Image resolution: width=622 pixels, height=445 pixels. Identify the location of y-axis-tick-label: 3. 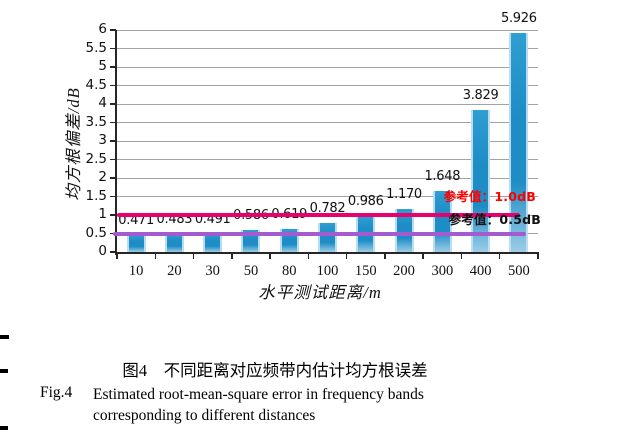
(102, 140).